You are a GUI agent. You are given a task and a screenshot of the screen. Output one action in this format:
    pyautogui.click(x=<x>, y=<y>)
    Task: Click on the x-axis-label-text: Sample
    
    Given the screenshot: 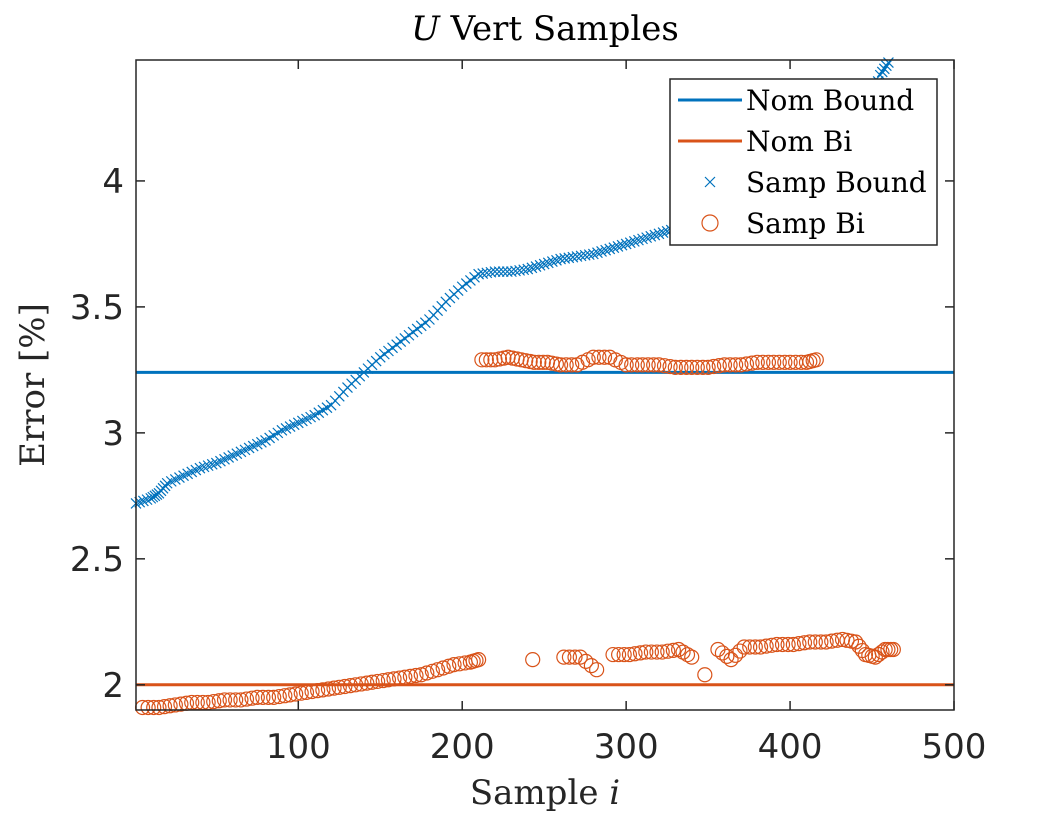 What is the action you would take?
    pyautogui.click(x=539, y=793)
    